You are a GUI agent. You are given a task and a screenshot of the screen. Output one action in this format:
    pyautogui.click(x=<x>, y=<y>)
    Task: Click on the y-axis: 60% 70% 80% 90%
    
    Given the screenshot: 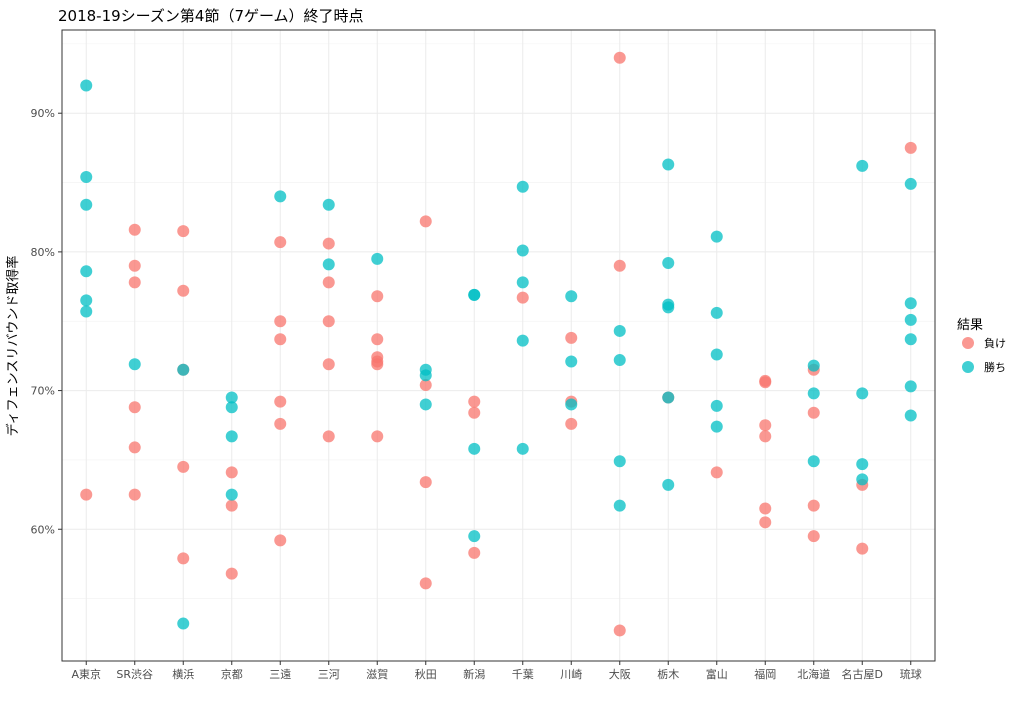 What is the action you would take?
    pyautogui.click(x=46, y=321)
    